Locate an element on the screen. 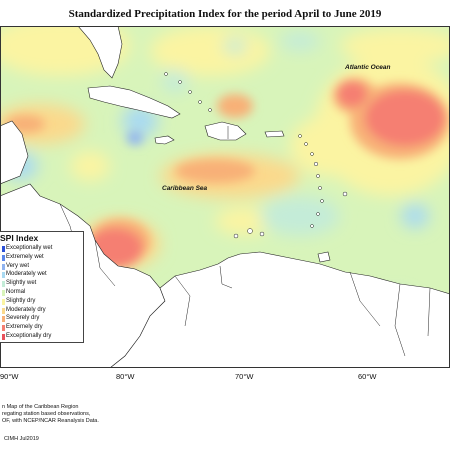  legend-label: Slightly wet is located at coordinates (21, 283).